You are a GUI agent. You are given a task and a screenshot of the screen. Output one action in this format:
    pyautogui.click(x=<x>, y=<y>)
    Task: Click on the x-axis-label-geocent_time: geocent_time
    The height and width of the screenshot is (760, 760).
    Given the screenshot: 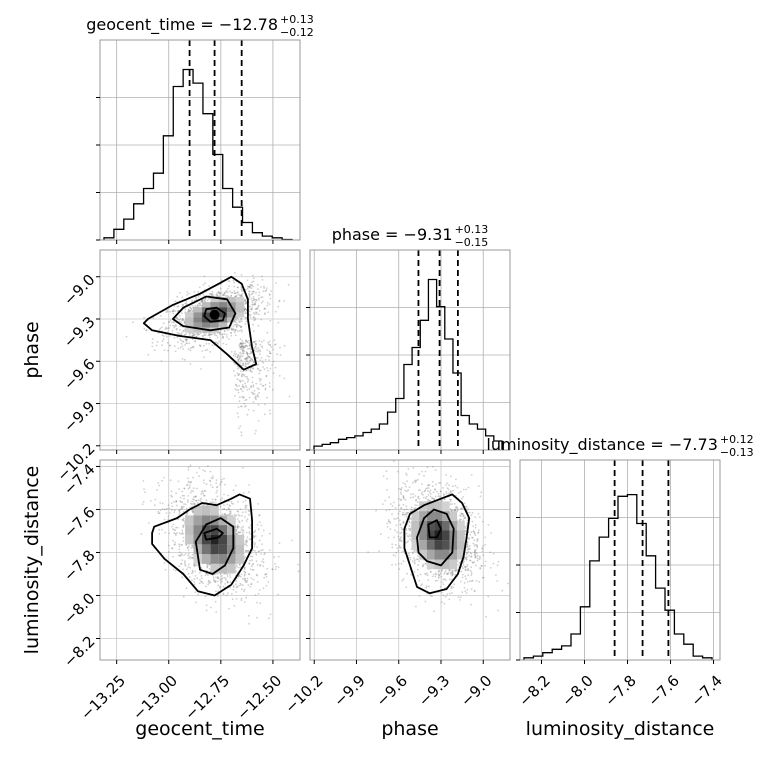 What is the action you would take?
    pyautogui.click(x=199, y=729)
    